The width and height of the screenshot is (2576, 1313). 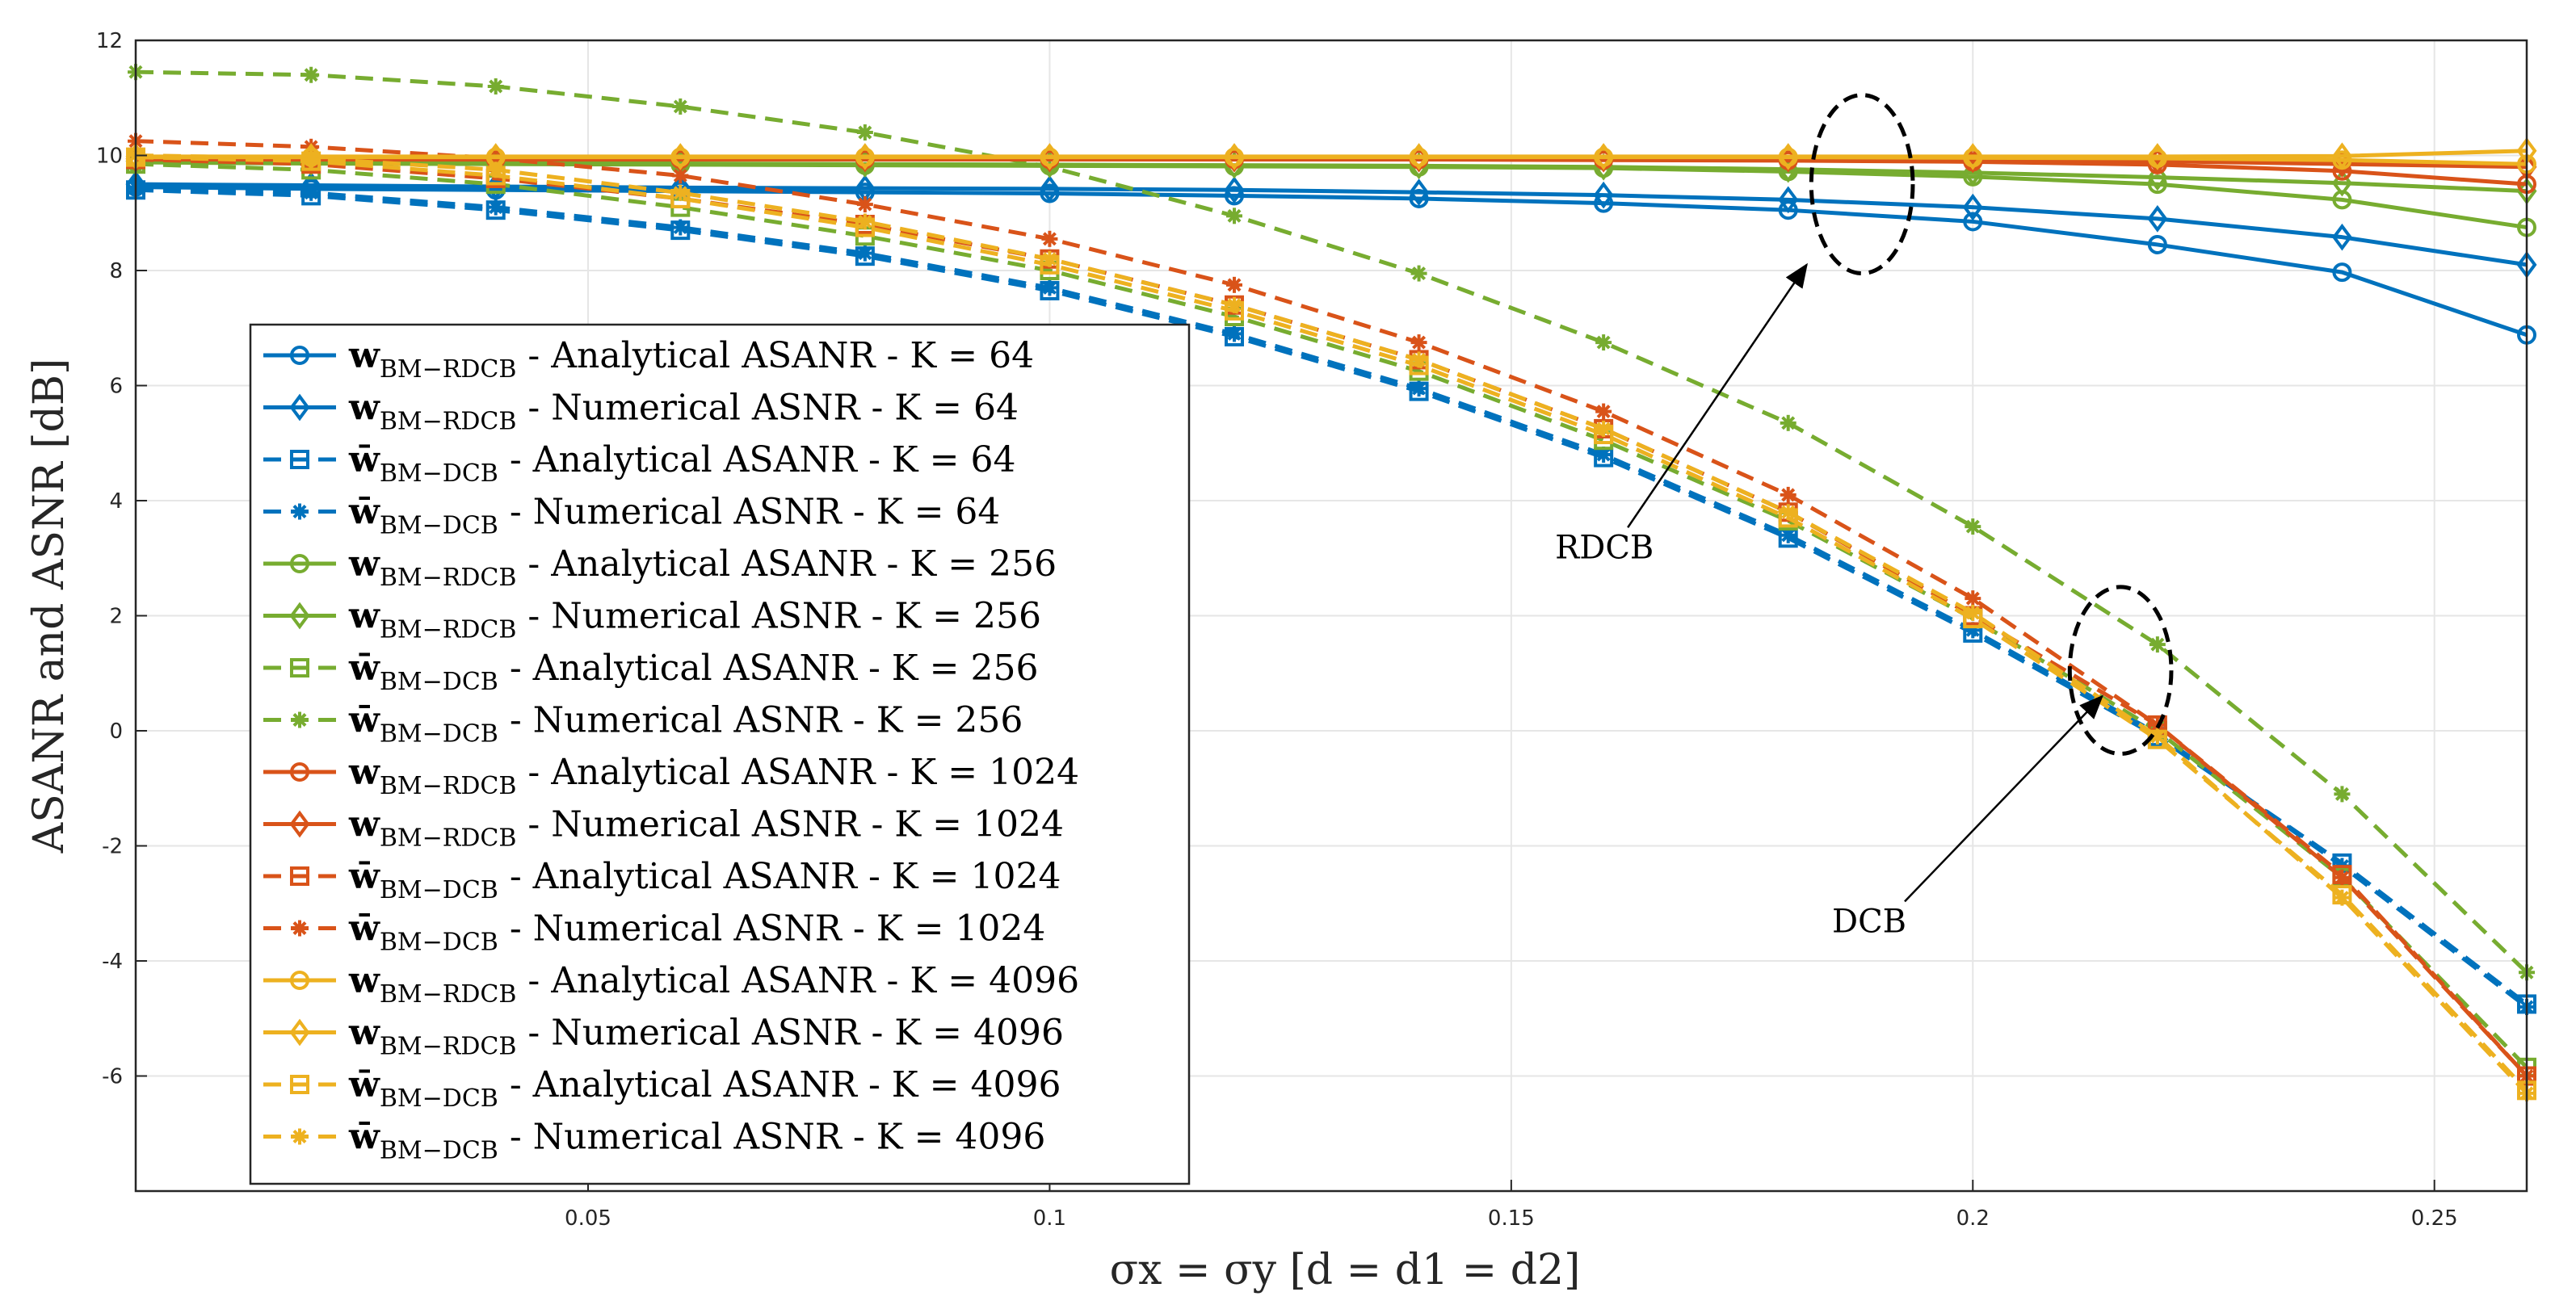 What do you see at coordinates (787, 564) in the screenshot?
I see `legend-description: - Analytical ASANR - K = 256` at bounding box center [787, 564].